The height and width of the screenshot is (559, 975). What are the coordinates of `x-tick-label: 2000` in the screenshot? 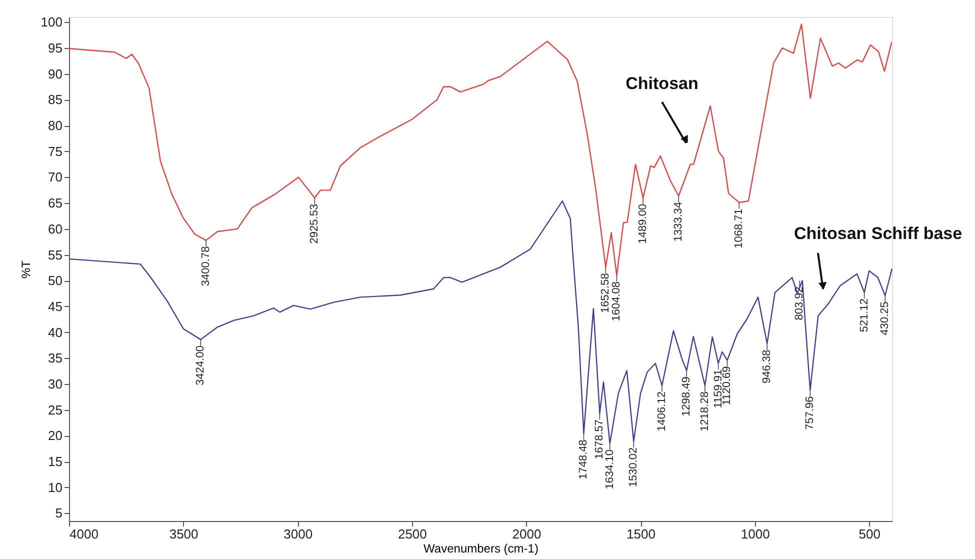 It's located at (527, 534).